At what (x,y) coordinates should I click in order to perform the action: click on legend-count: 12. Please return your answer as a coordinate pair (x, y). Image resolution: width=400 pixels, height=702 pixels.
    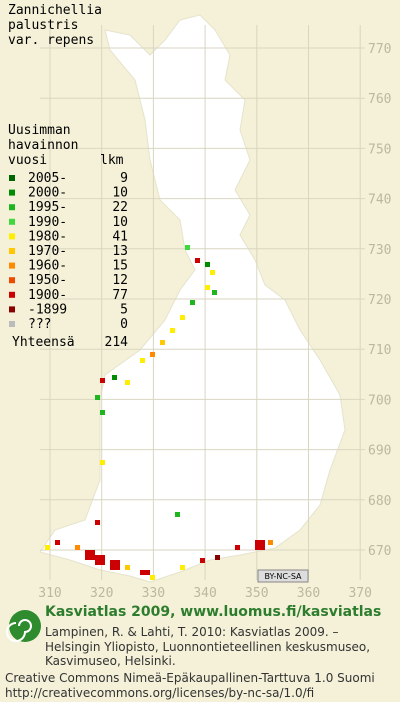
    Looking at the image, I should click on (120, 280).